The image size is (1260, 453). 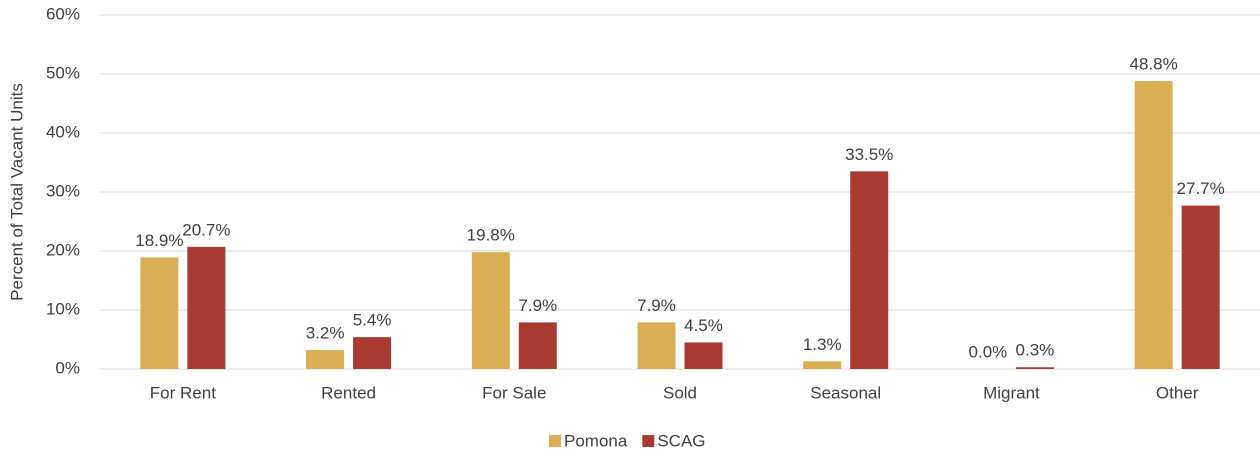 What do you see at coordinates (491, 235) in the screenshot?
I see `data-label: 19.8%` at bounding box center [491, 235].